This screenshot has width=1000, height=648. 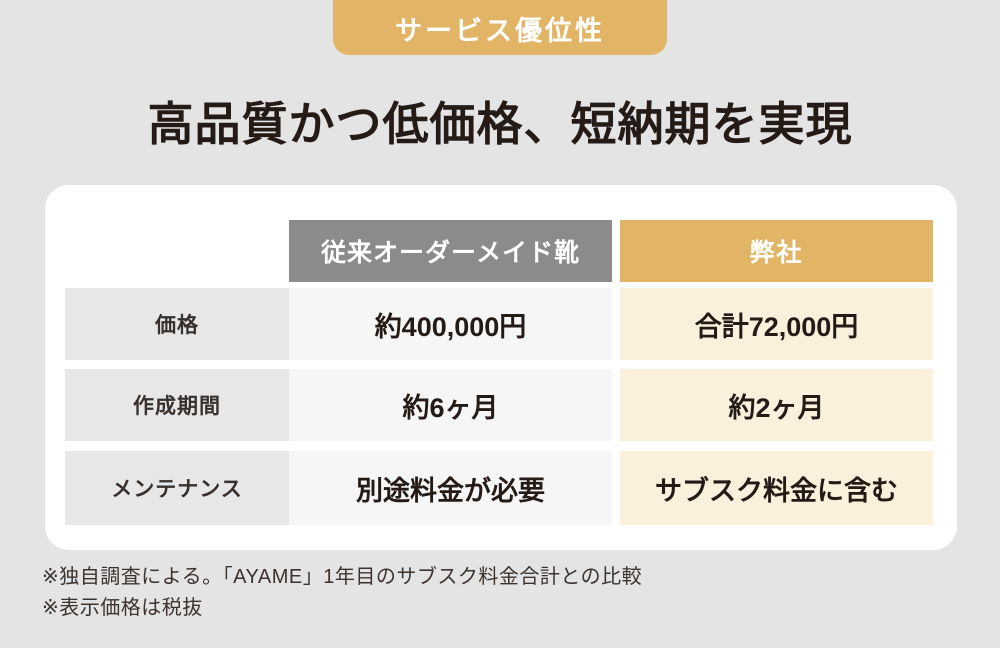 I want to click on row-label-price: 価格, so click(x=177, y=324).